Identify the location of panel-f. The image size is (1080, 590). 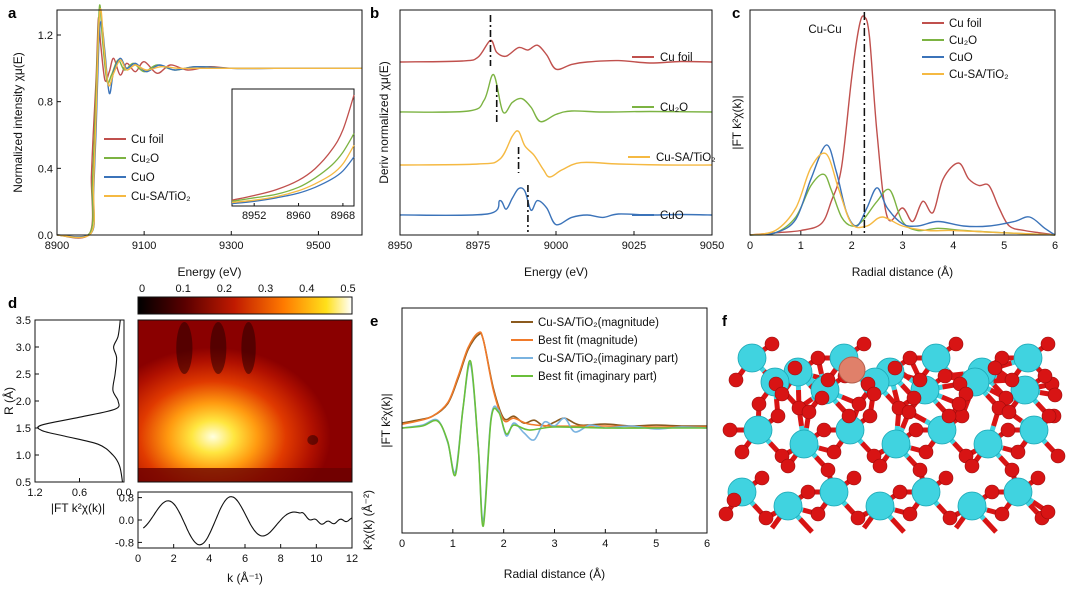
(892, 435).